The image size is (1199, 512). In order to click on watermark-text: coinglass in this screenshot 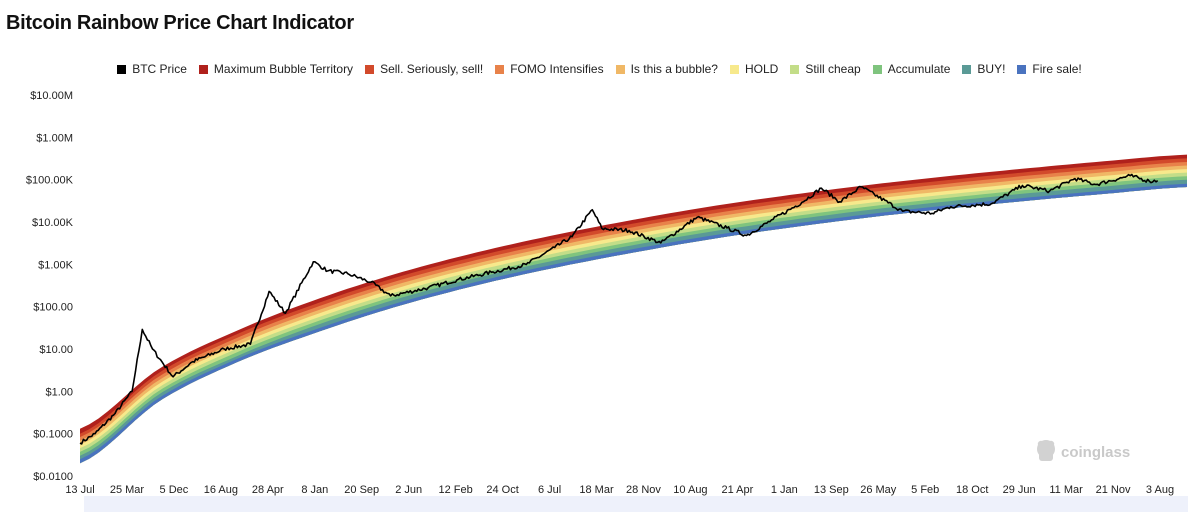, I will do `click(1095, 452)`.